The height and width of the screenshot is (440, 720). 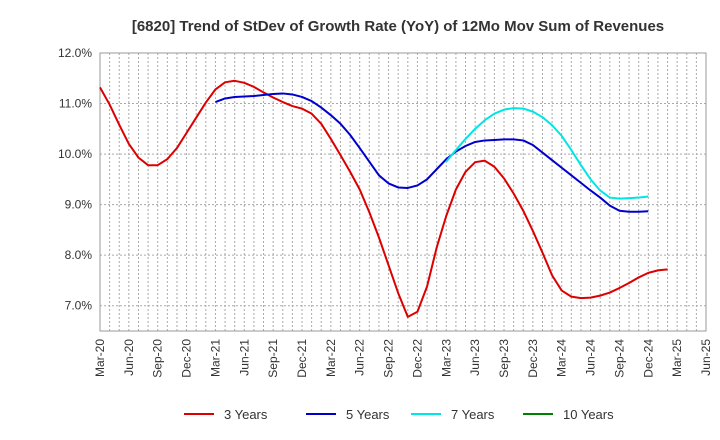 What do you see at coordinates (273, 358) in the screenshot?
I see `x-tick-label: Sep-21` at bounding box center [273, 358].